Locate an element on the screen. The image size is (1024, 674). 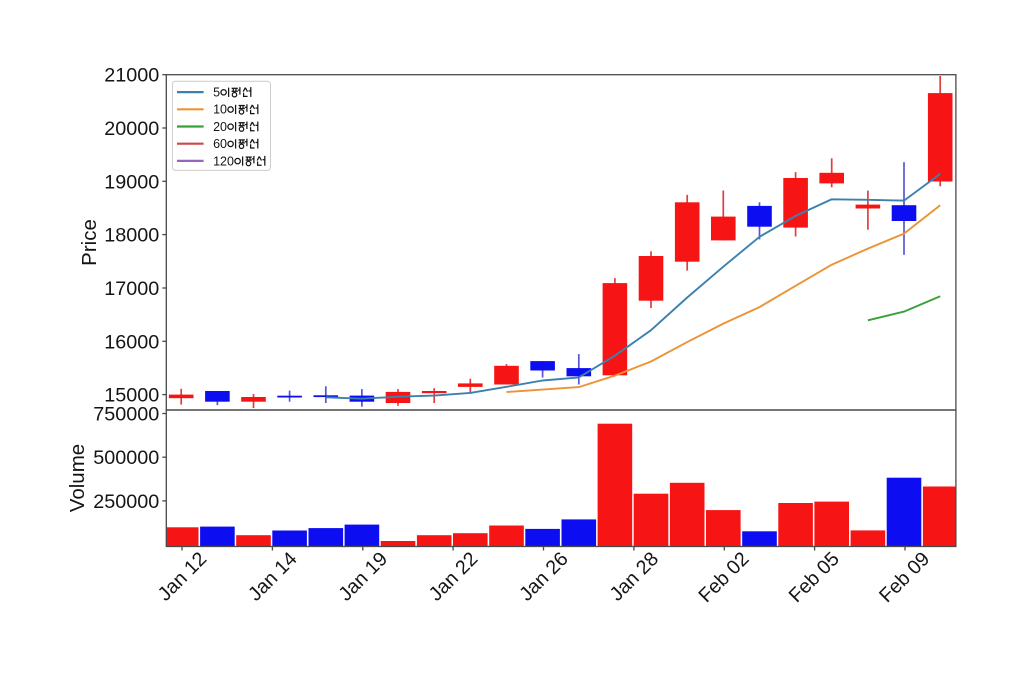
svg-text: Volume is located at coordinates (77, 478).